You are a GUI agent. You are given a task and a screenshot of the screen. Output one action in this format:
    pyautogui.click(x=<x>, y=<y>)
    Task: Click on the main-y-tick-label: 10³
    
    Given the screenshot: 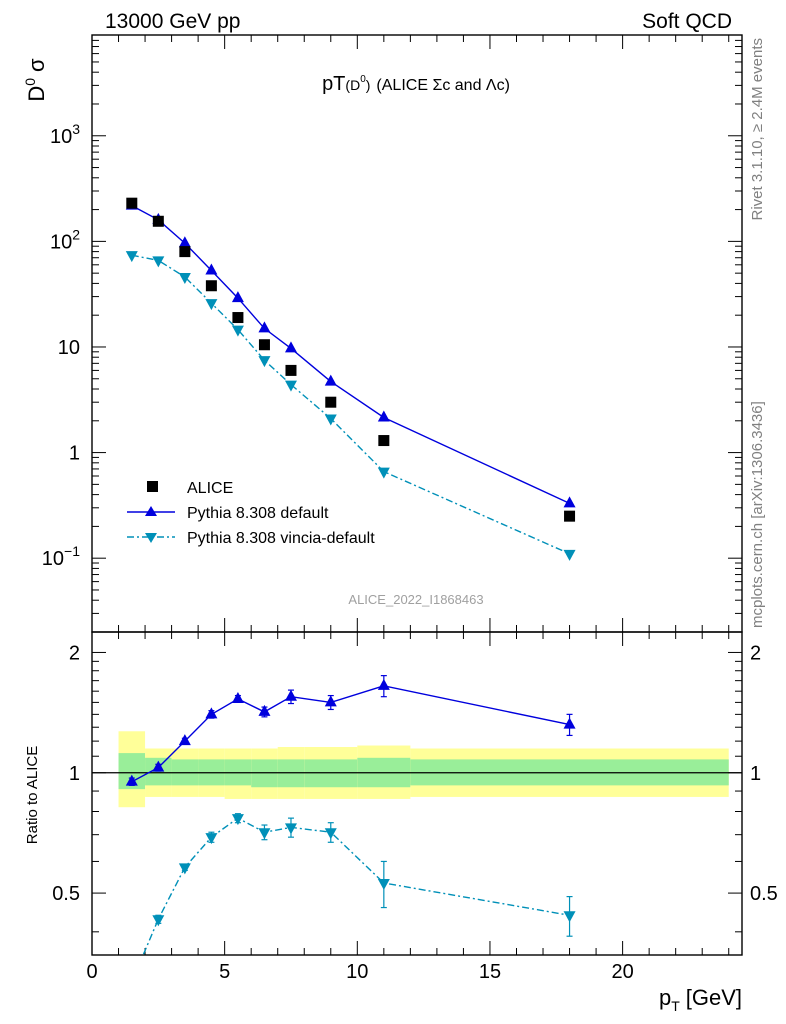 What is the action you would take?
    pyautogui.click(x=65, y=134)
    